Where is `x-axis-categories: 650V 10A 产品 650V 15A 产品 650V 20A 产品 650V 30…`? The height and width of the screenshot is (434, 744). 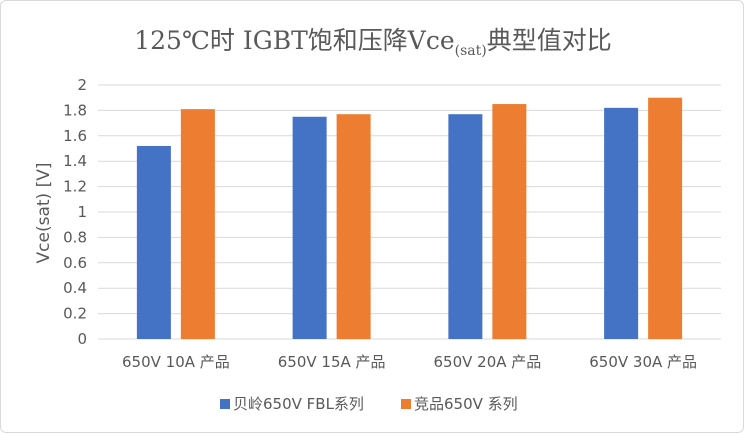
x-axis-categories: 650V 10A 产品 650V 15A 产品 650V 20A 产品 650V 30… is located at coordinates (409, 362).